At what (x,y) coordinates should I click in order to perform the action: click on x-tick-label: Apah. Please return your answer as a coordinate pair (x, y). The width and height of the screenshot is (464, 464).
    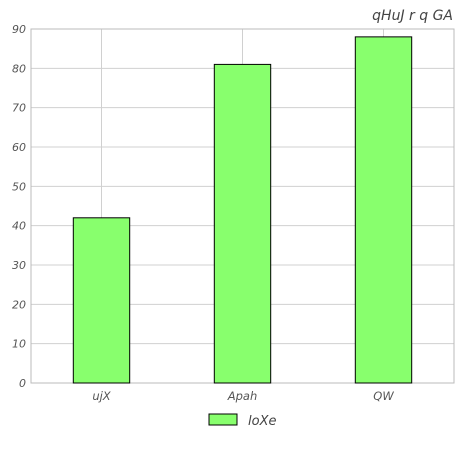
    Looking at the image, I should click on (242, 396).